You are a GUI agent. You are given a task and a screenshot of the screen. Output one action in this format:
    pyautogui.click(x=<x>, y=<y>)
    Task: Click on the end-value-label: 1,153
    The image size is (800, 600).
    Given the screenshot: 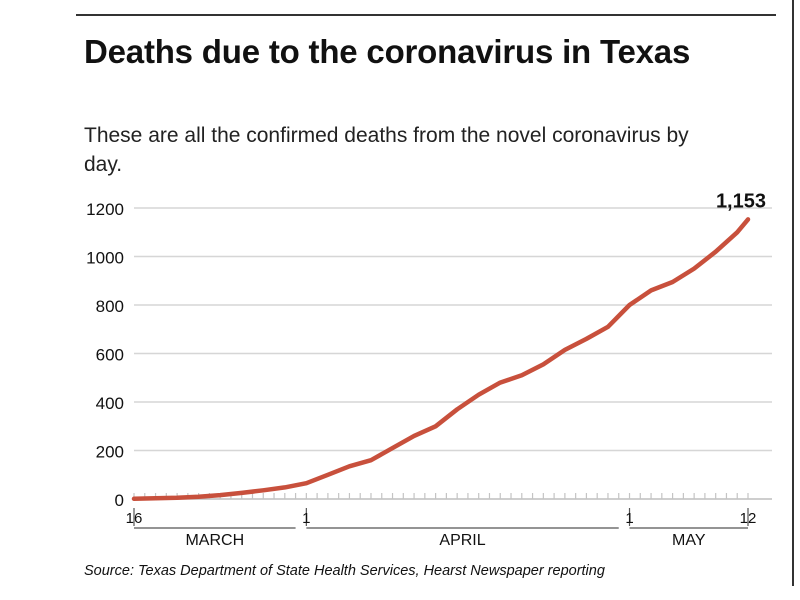 What is the action you would take?
    pyautogui.click(x=741, y=201)
    